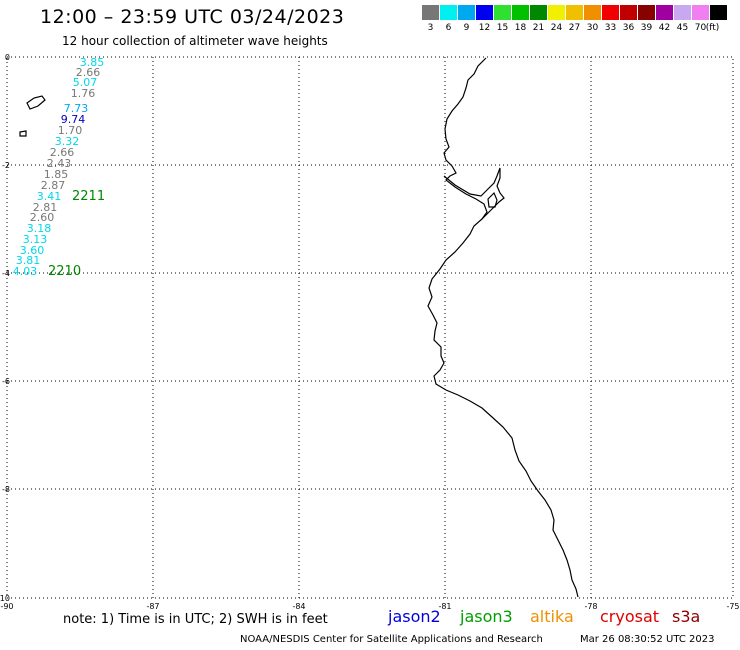 The image size is (740, 650). Describe the element at coordinates (444, 606) in the screenshot. I see `x-tick-label: -81` at that location.